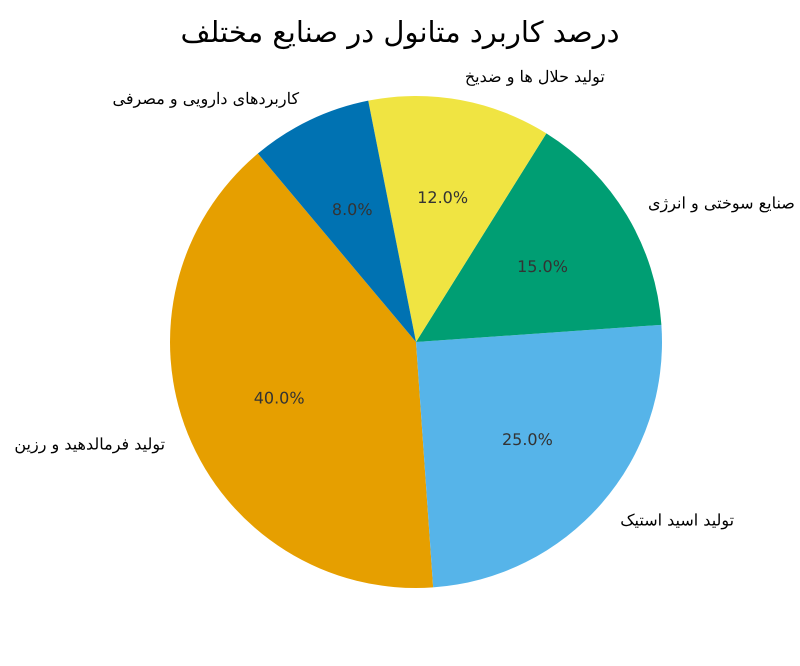  What do you see at coordinates (90, 444) in the screenshot?
I see `slice-label: تولید فرمالدهید و رزین` at bounding box center [90, 444].